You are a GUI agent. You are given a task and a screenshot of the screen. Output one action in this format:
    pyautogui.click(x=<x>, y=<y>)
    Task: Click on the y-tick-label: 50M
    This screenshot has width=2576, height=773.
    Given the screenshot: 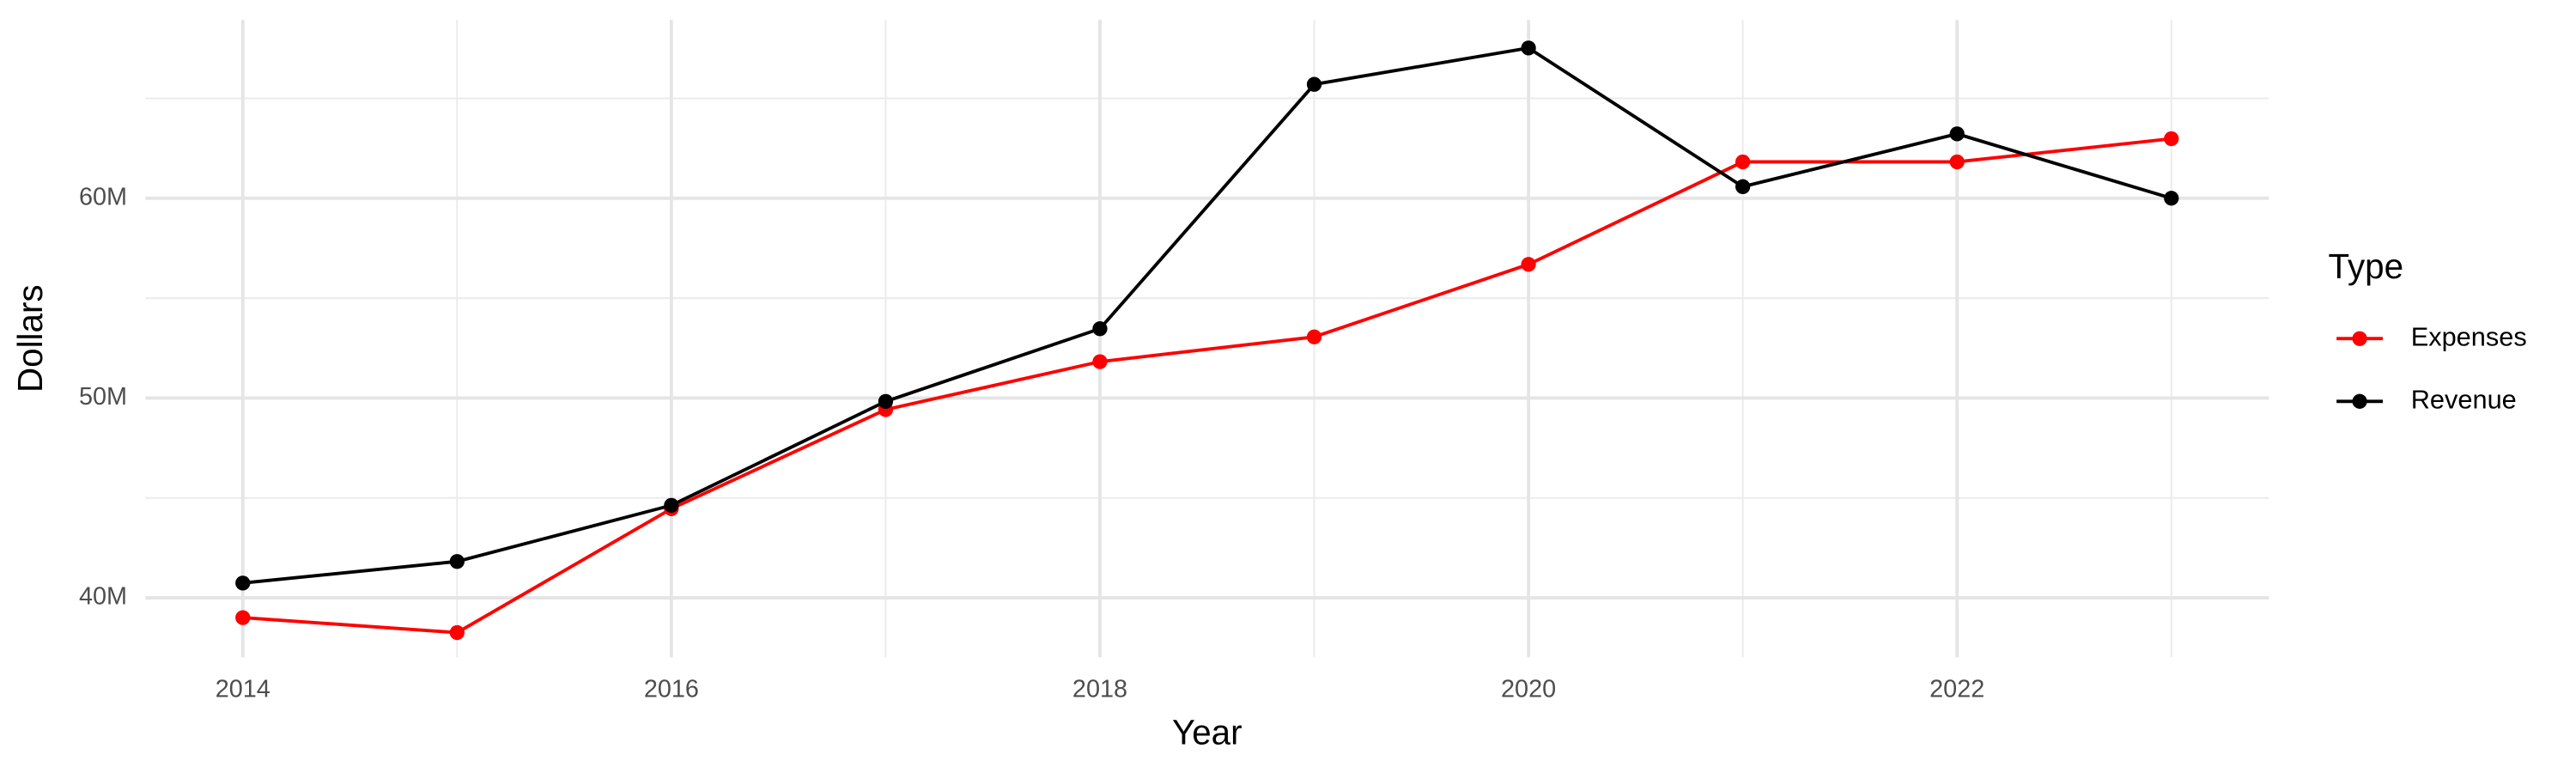 What is the action you would take?
    pyautogui.click(x=103, y=397)
    